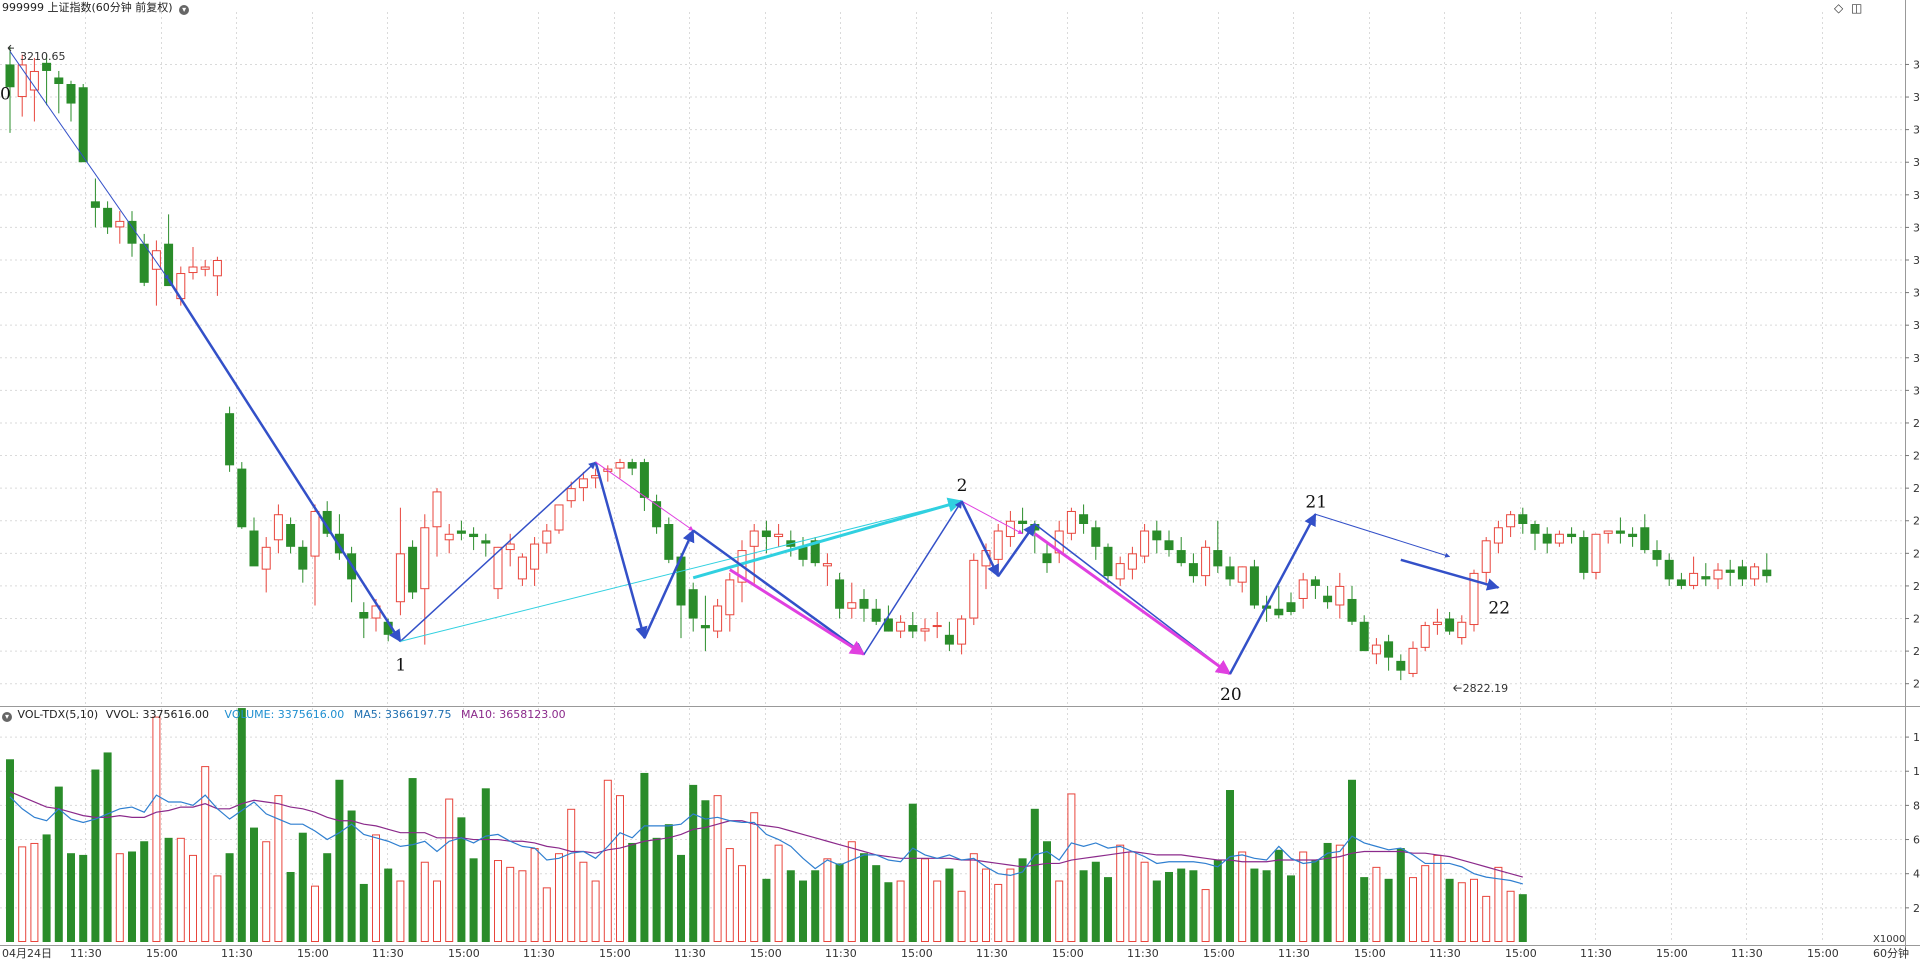  What do you see at coordinates (27, 953) in the screenshot?
I see `time-tick-label: 04月24日` at bounding box center [27, 953].